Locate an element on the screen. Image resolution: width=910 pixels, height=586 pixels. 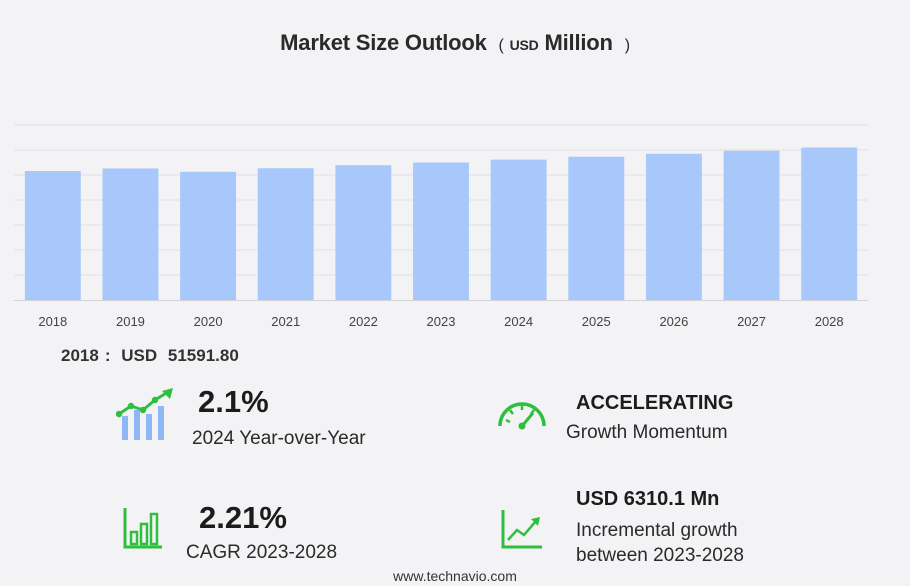
chart-title: Market Size Outlook ( USD Million ) is located at coordinates (455, 43).